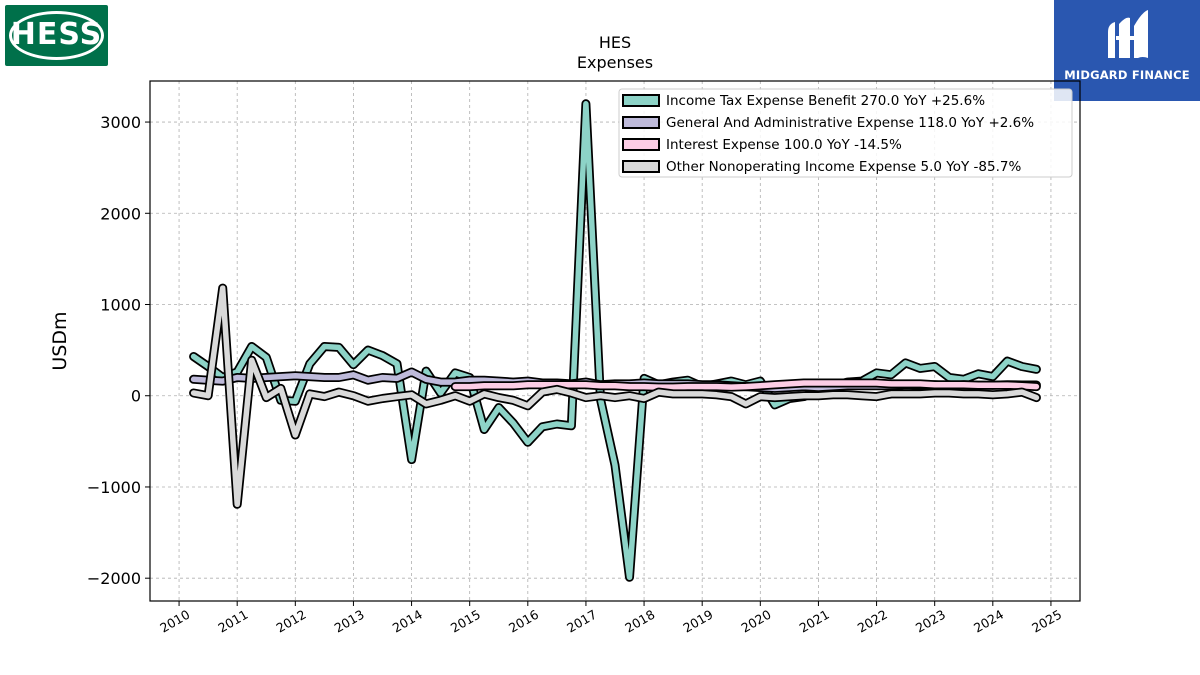 Image resolution: width=1200 pixels, height=675 pixels. What do you see at coordinates (784, 145) in the screenshot?
I see `legend-label: Interest Expense 100.0 YoY -14.5%` at bounding box center [784, 145].